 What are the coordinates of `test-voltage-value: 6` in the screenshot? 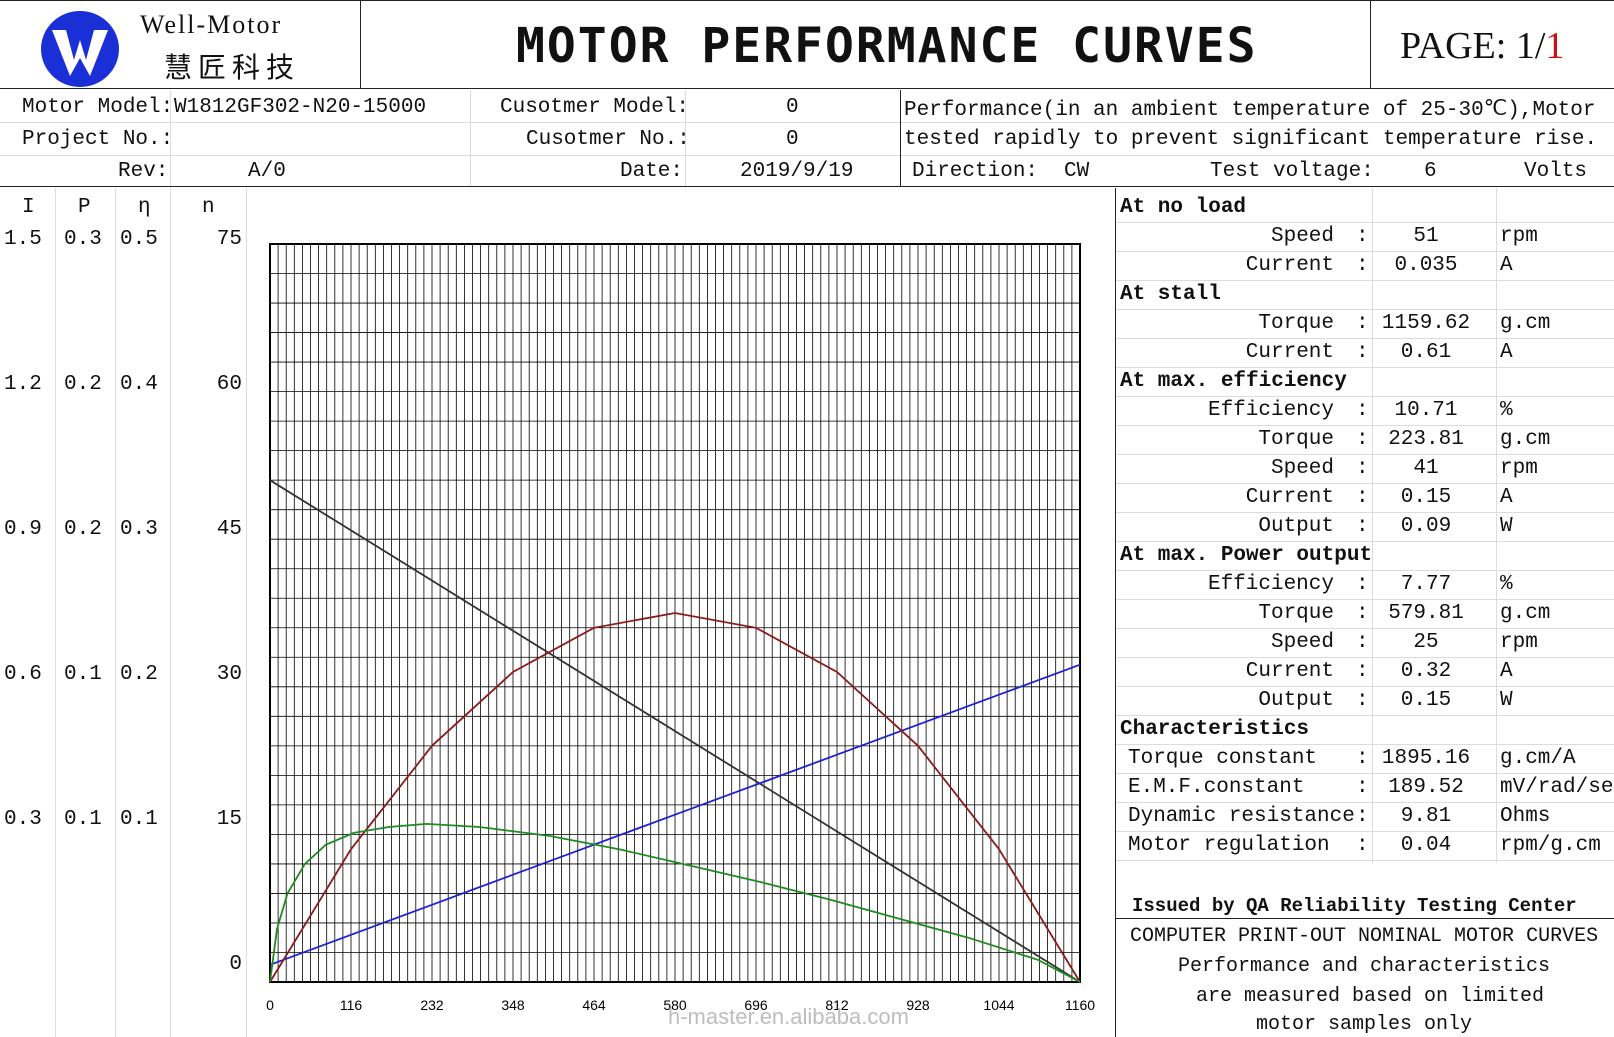 It's located at (1430, 171).